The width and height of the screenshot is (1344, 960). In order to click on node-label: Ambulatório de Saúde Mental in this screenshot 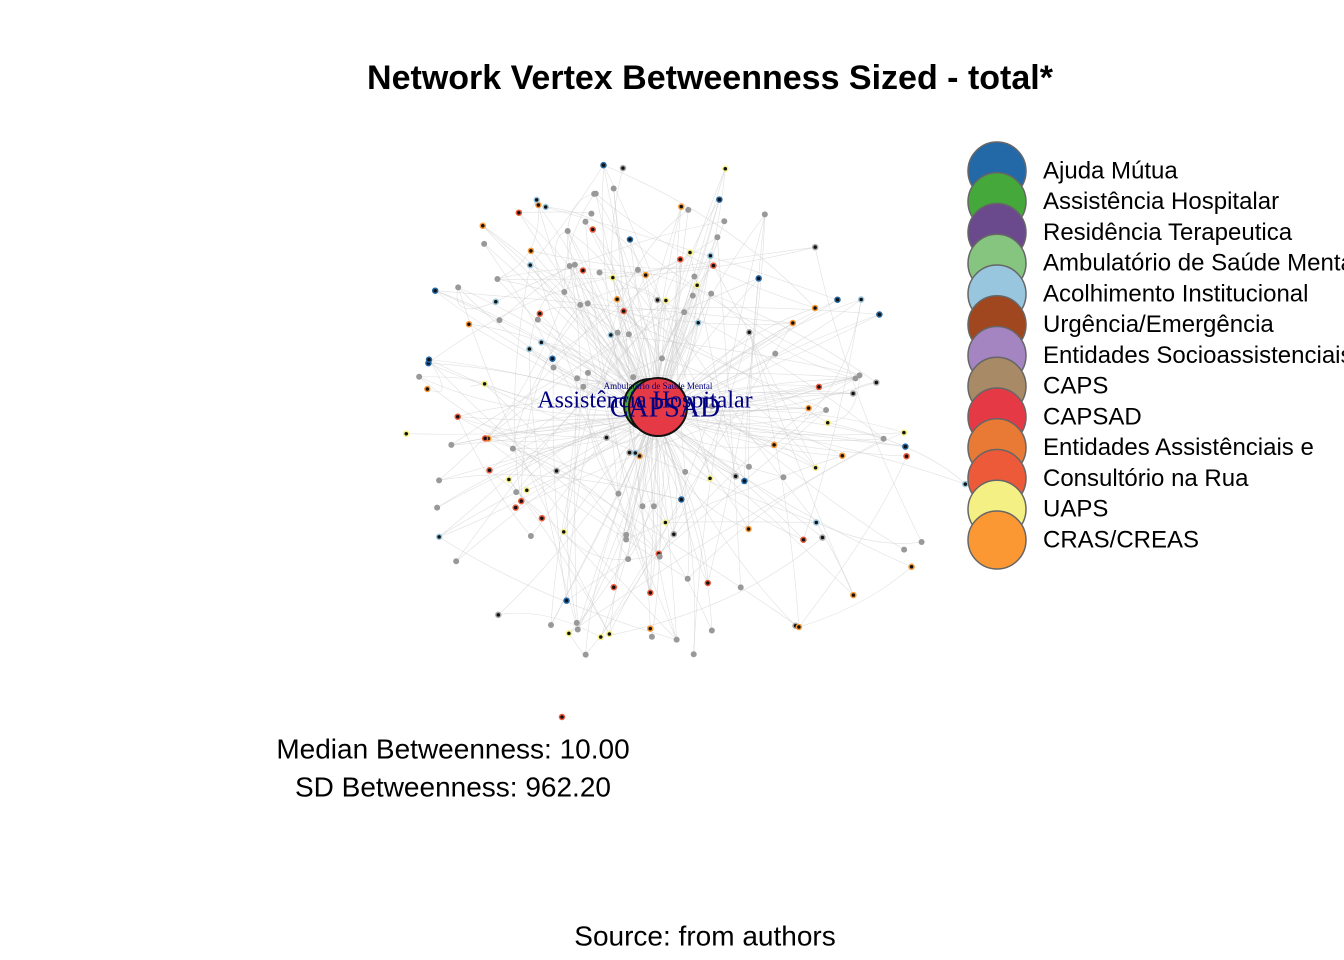, I will do `click(658, 386)`.